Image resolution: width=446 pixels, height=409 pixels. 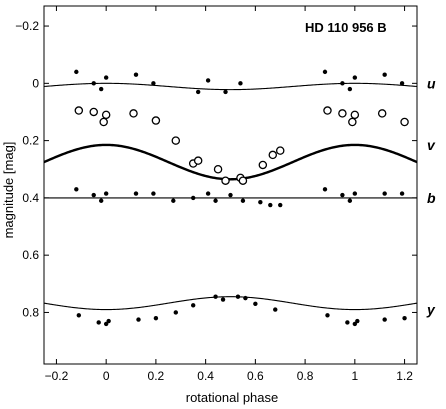 What do you see at coordinates (156, 376) in the screenshot?
I see `x-tick-label: 0.2` at bounding box center [156, 376].